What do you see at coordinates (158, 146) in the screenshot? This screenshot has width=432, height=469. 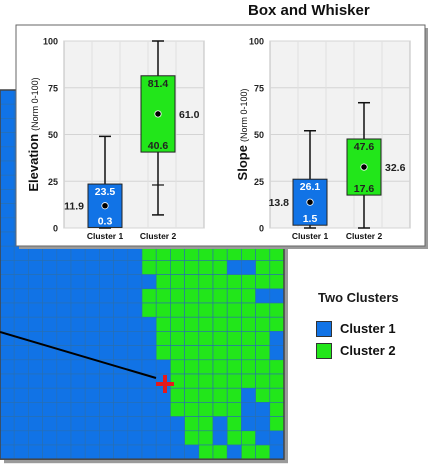 I see `q1-label: 40.6` at bounding box center [158, 146].